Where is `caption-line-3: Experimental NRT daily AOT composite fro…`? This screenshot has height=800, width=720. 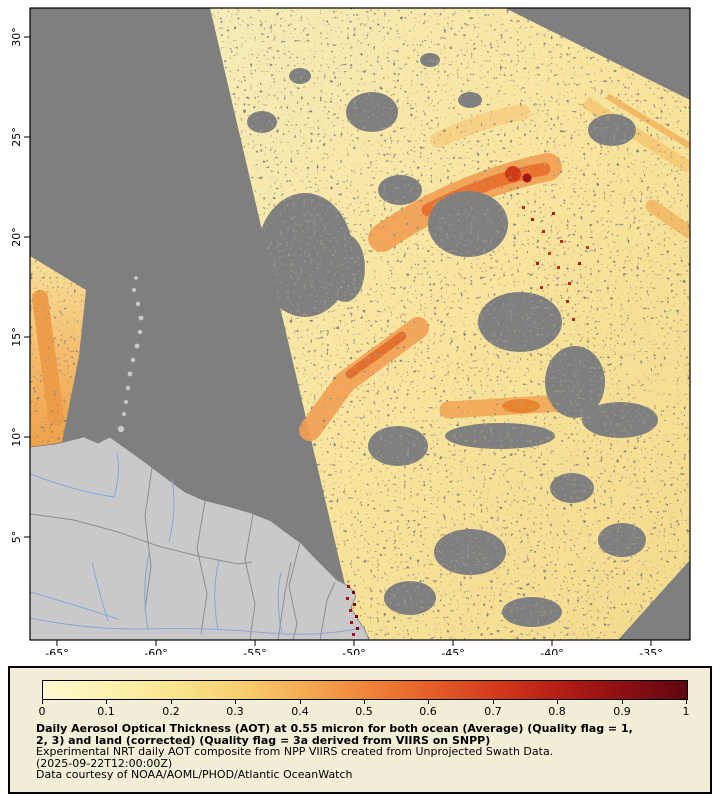
caption-line-3: Experimental NRT daily AOT composite fro… is located at coordinates (295, 751).